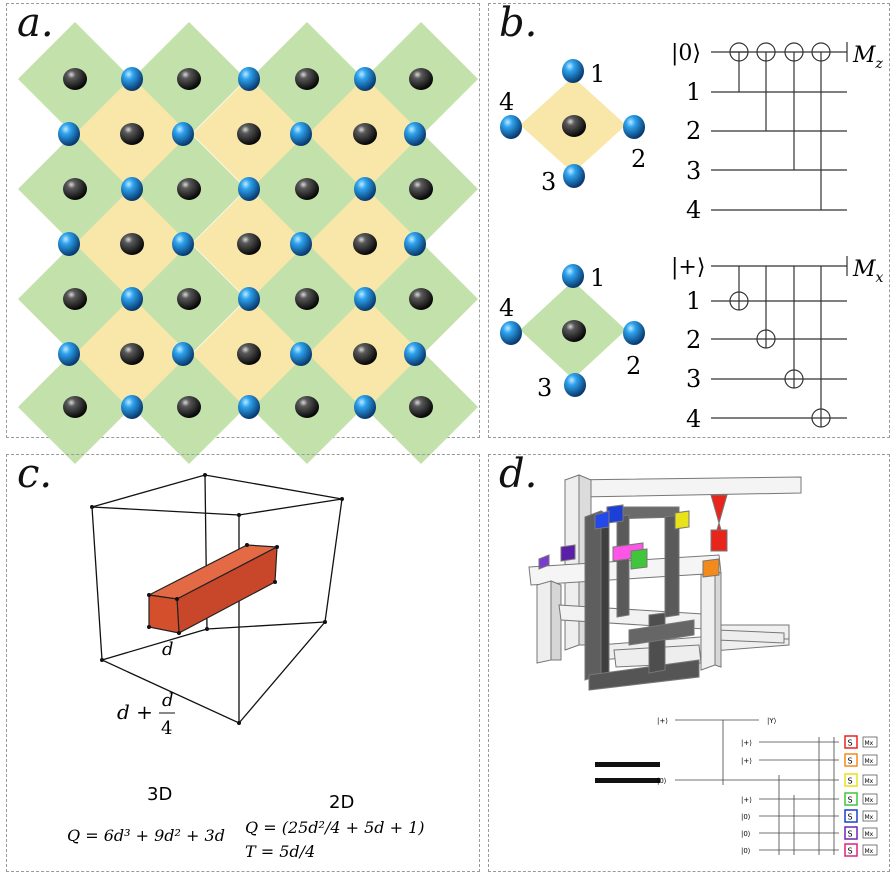  Describe the element at coordinates (693, 419) in the screenshot. I see `x-circuit-q4: 4` at that location.